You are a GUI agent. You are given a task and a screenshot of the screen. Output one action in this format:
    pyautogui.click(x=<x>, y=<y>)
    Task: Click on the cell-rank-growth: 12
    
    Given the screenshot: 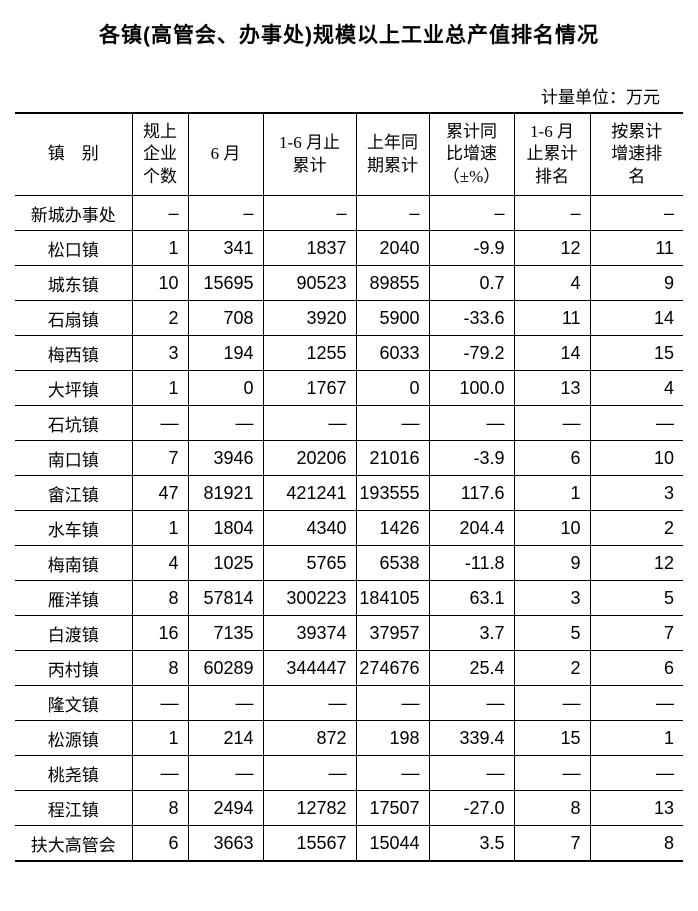 What is the action you would take?
    pyautogui.click(x=636, y=563)
    